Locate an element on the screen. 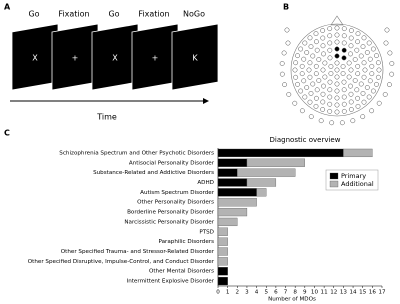 The width and height of the screenshot is (400, 304). x-tick-label: 6 is located at coordinates (276, 293).